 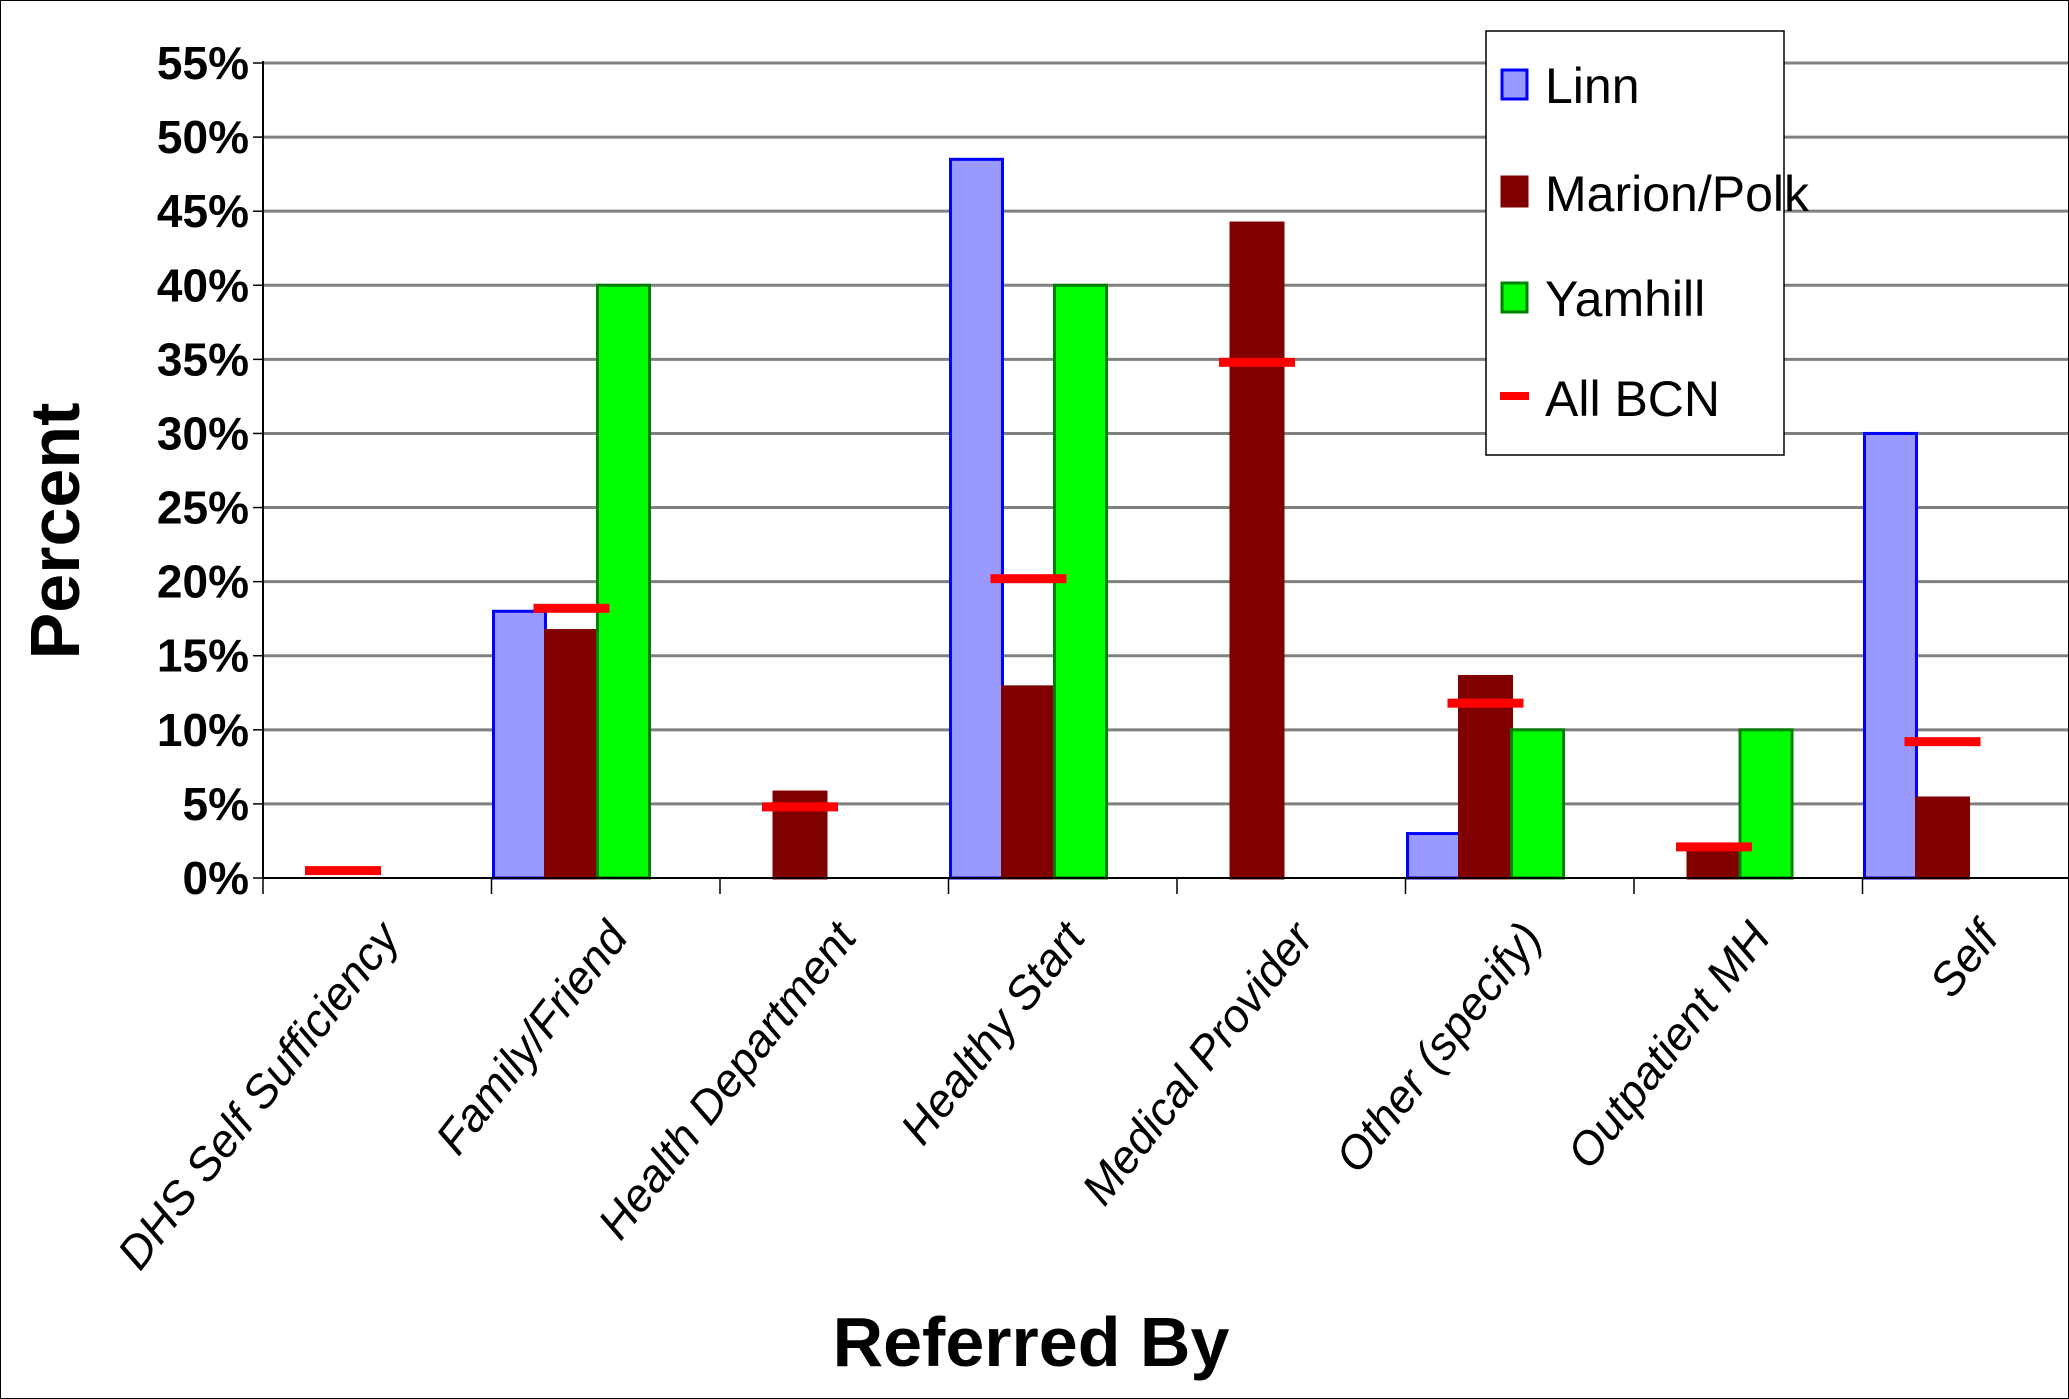 What do you see at coordinates (1257, 550) in the screenshot?
I see `bar-marion-polk-medical-provider` at bounding box center [1257, 550].